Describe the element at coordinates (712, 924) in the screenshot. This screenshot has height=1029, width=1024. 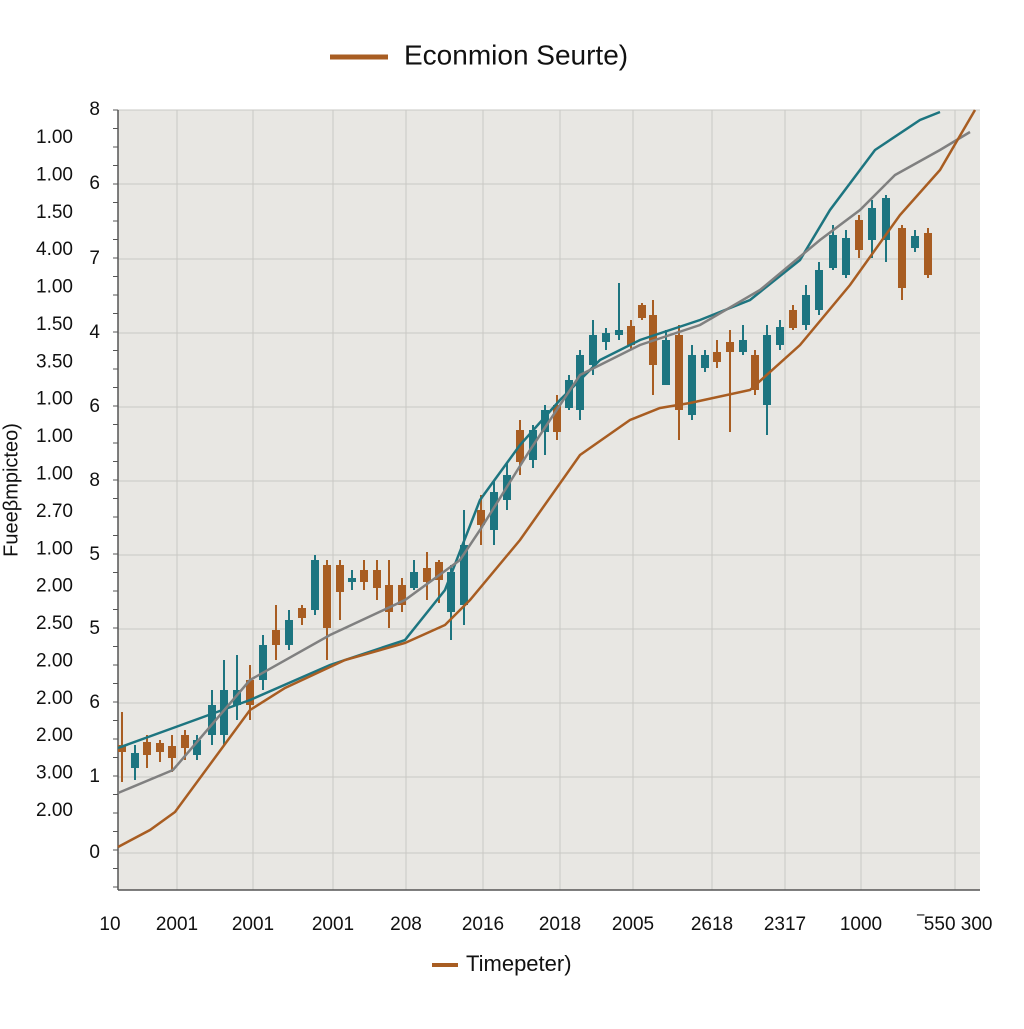
I see `x-tick-label: 2618` at that location.